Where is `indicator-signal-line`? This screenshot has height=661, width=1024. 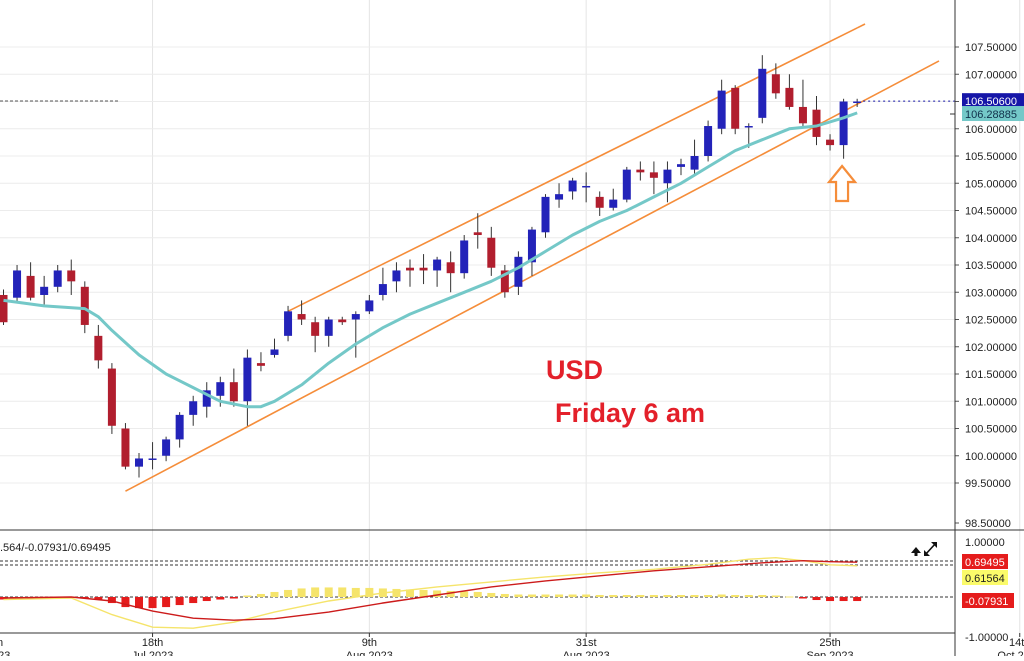 indicator-signal-line is located at coordinates (430, 590).